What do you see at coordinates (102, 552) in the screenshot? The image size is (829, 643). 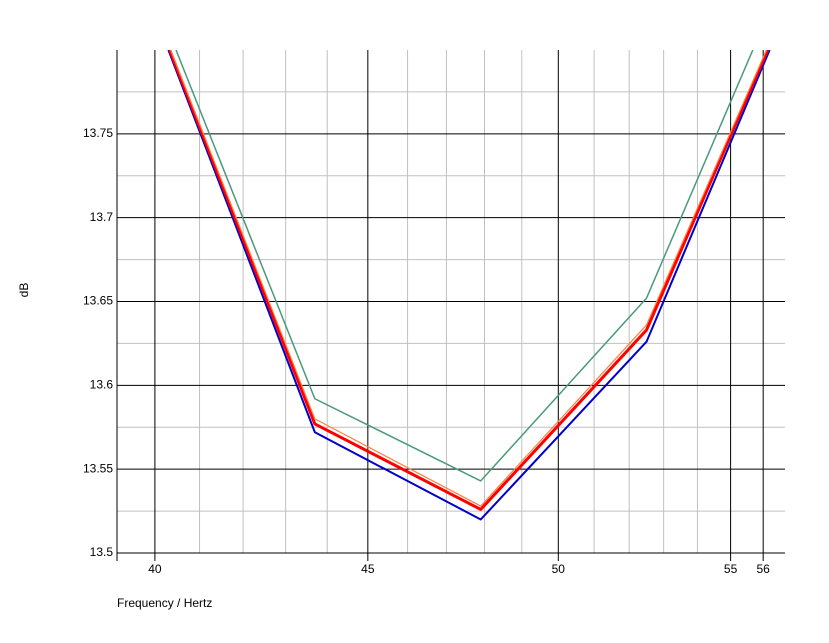 I see `y-tick-label: 13.5` at bounding box center [102, 552].